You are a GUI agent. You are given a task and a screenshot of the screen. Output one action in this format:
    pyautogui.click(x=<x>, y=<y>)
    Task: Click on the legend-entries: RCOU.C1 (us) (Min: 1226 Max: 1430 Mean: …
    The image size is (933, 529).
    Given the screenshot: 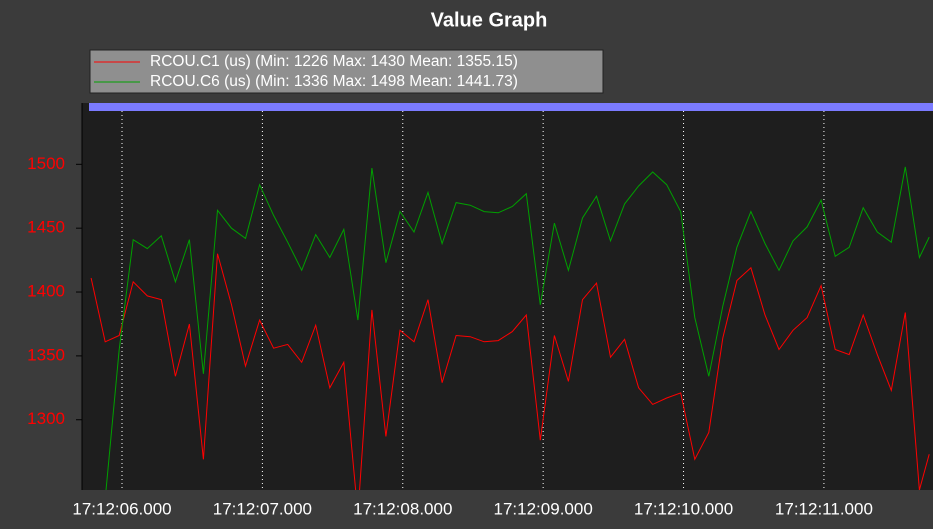 What is the action you would take?
    pyautogui.click(x=306, y=71)
    